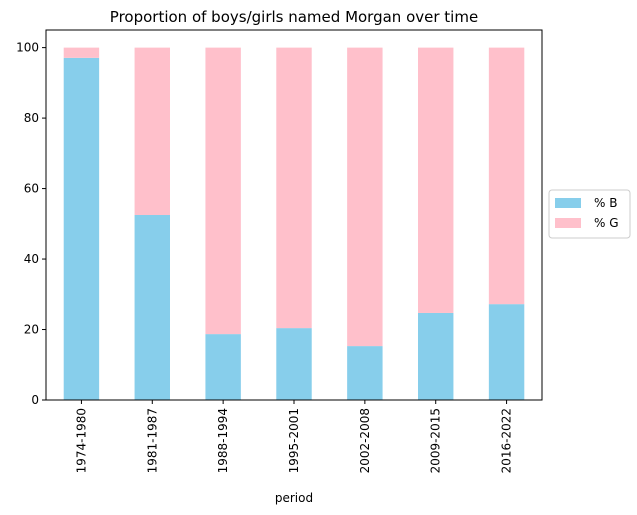 The width and height of the screenshot is (637, 515). Describe the element at coordinates (223, 191) in the screenshot. I see `bar-series-1-1988-1994` at that location.